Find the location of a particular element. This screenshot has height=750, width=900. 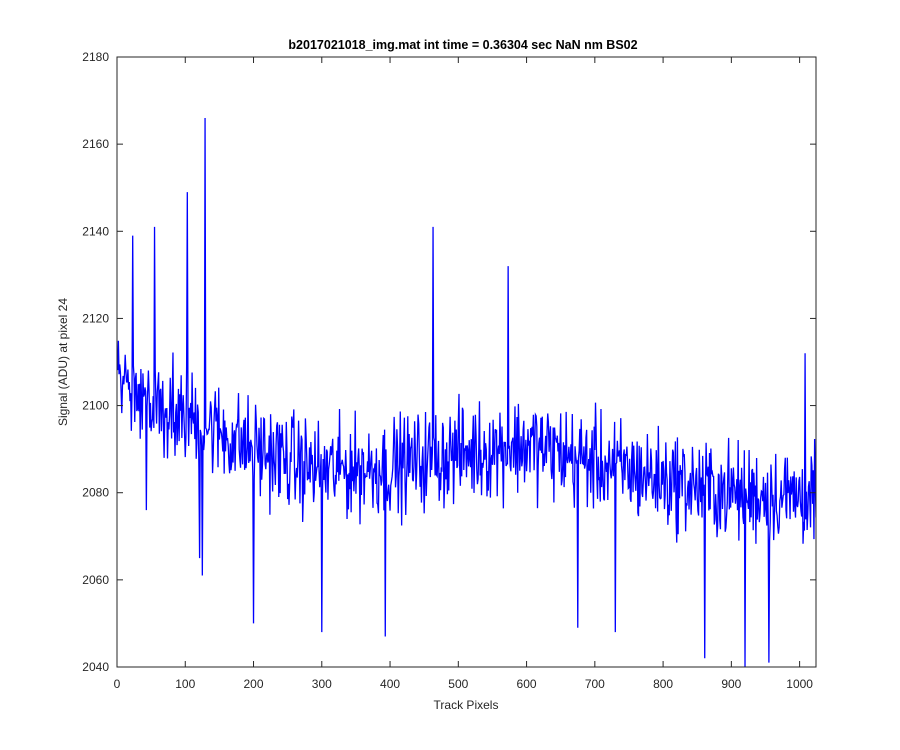

x-tick-label: 800 is located at coordinates (663, 684).